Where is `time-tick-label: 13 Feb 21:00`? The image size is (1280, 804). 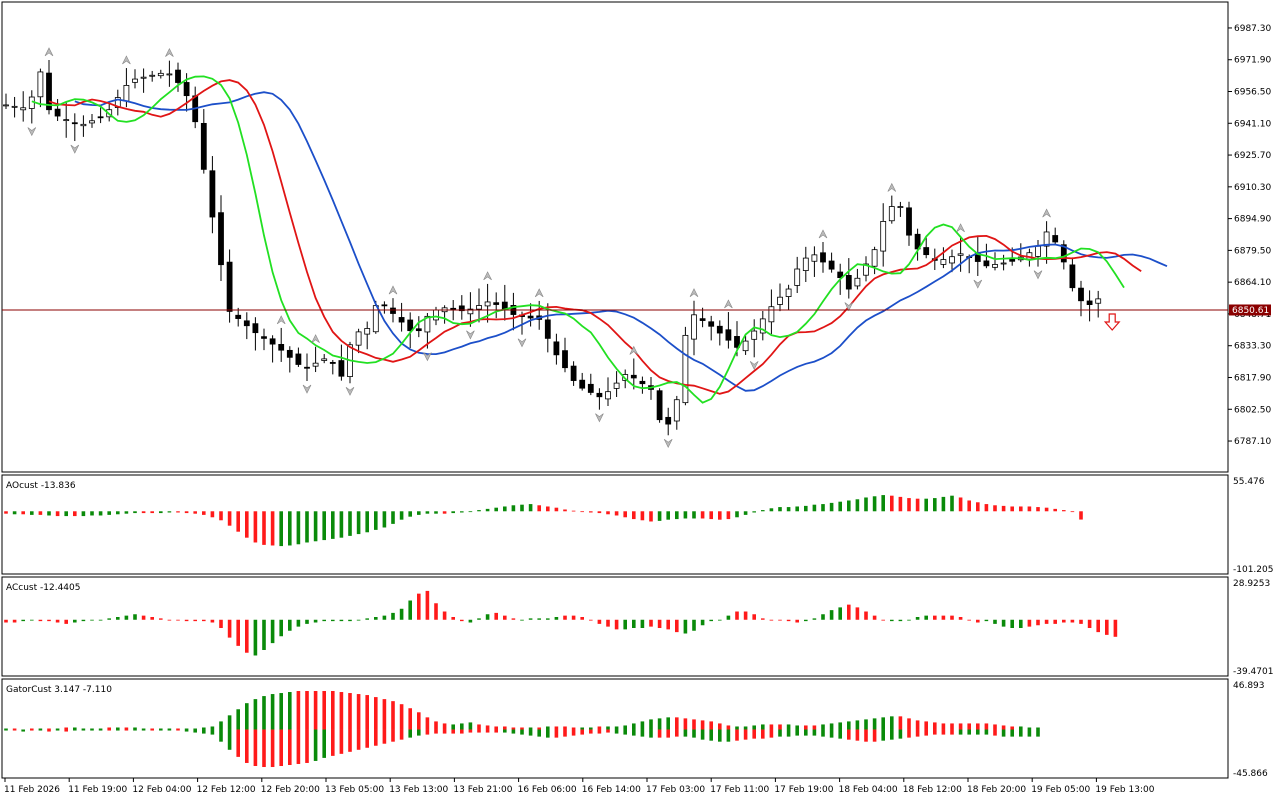
time-tick-label: 13 Feb 21:00 is located at coordinates (482, 790).